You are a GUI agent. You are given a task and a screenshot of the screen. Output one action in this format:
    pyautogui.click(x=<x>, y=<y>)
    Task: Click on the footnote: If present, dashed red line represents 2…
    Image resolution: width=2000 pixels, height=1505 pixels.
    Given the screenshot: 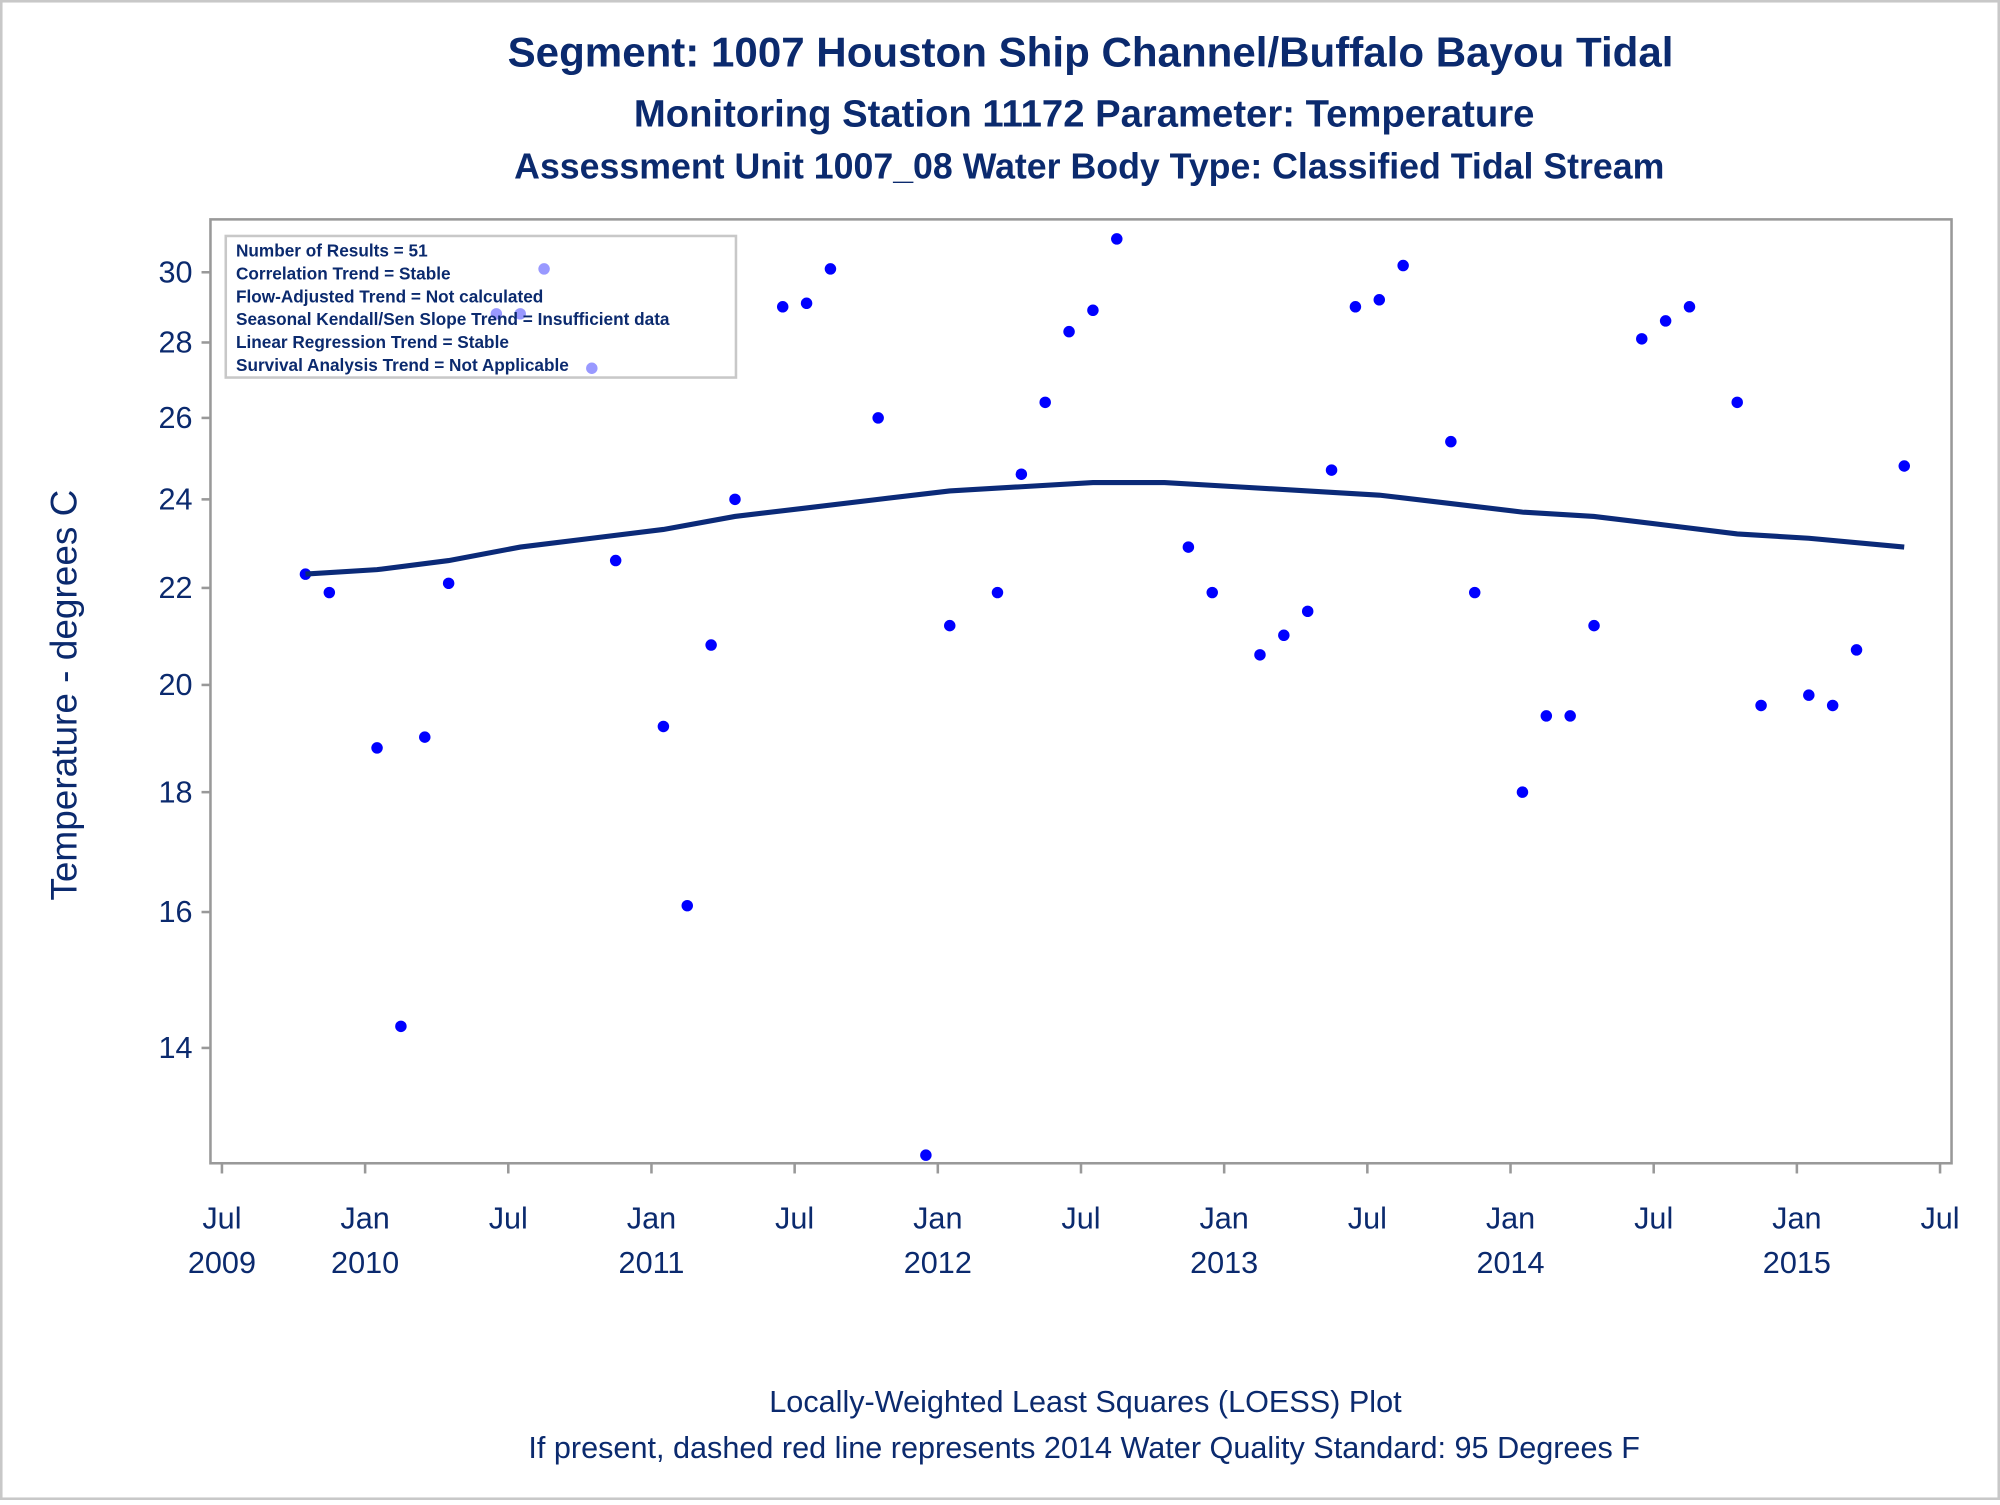 What is the action you would take?
    pyautogui.click(x=1084, y=1448)
    